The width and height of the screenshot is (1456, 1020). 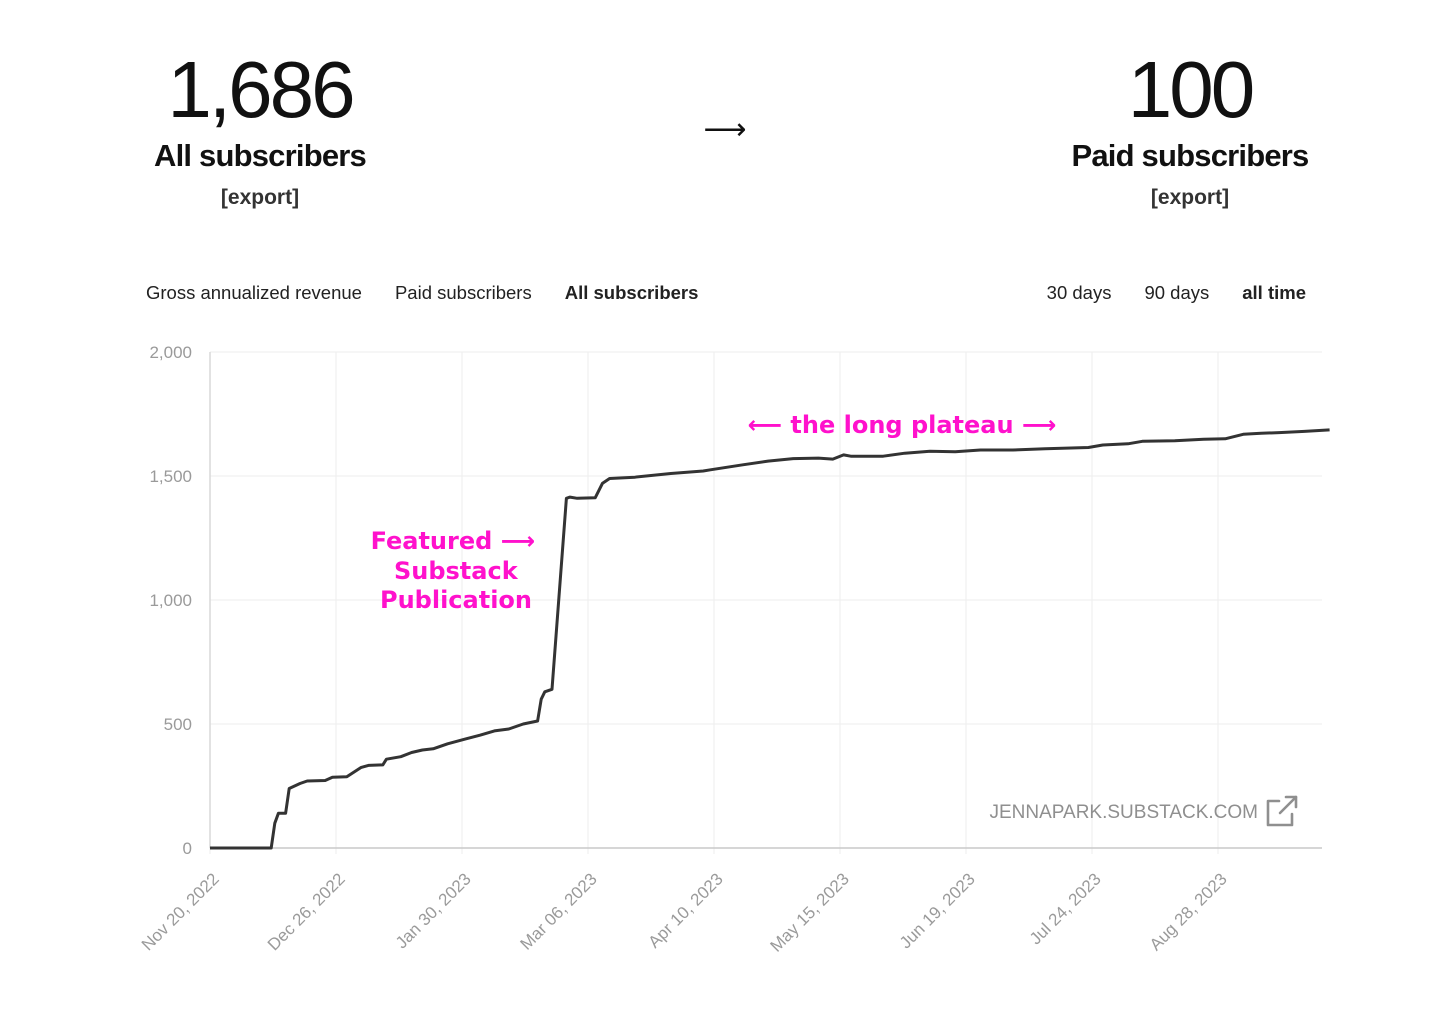 I want to click on tab-gross-annualized-revenue: Gross annualized revenue, so click(x=254, y=292).